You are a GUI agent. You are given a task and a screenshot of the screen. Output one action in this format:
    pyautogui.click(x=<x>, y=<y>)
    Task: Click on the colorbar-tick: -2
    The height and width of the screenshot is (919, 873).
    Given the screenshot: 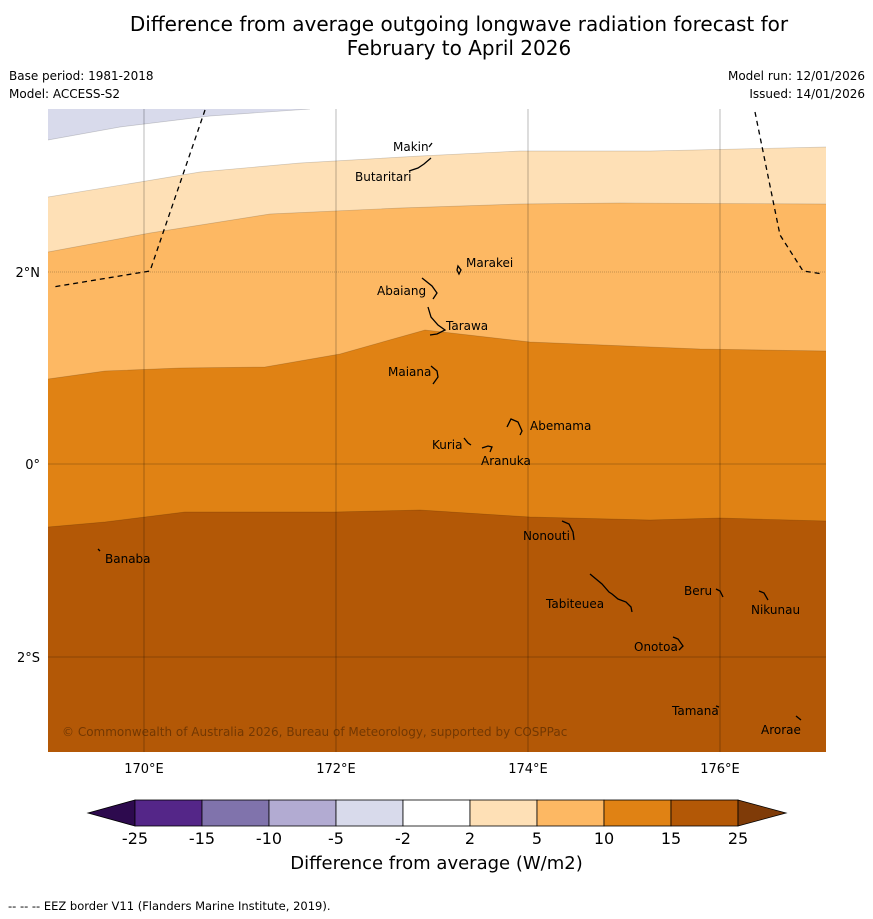 What is the action you would take?
    pyautogui.click(x=403, y=838)
    